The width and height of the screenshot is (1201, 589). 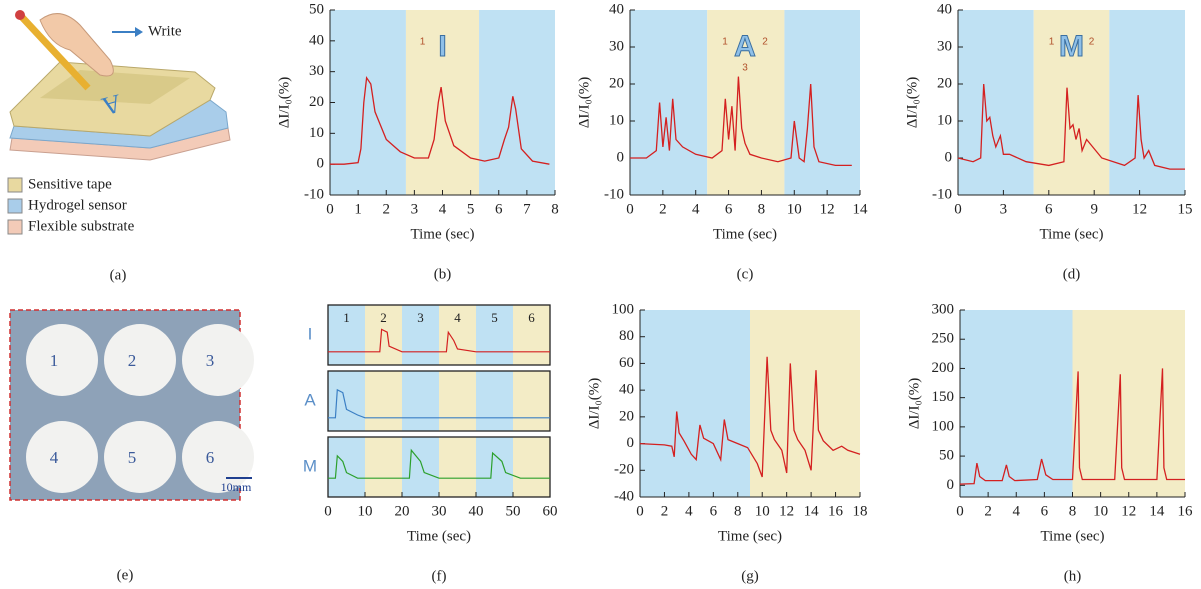 What do you see at coordinates (236, 487) in the screenshot?
I see `scale-label: 10mm` at bounding box center [236, 487].